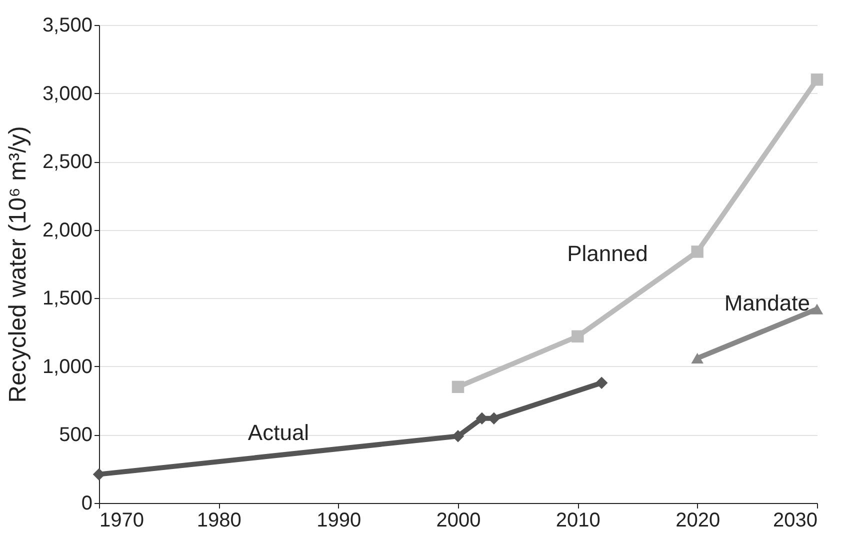 The image size is (849, 535). What do you see at coordinates (67, 299) in the screenshot?
I see `y-tick-label: 1,500` at bounding box center [67, 299].